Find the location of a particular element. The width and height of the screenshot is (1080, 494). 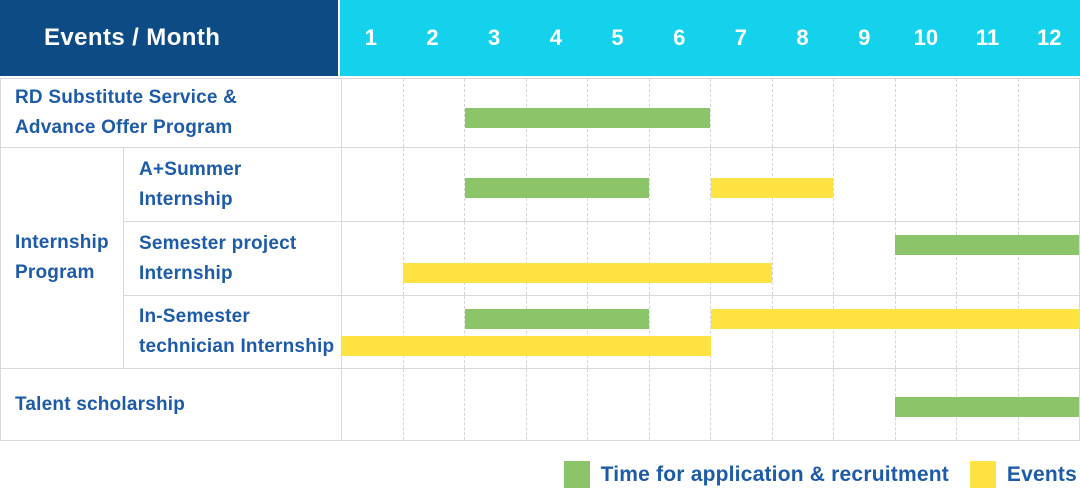

row-label-line: In-Semester is located at coordinates (194, 316).